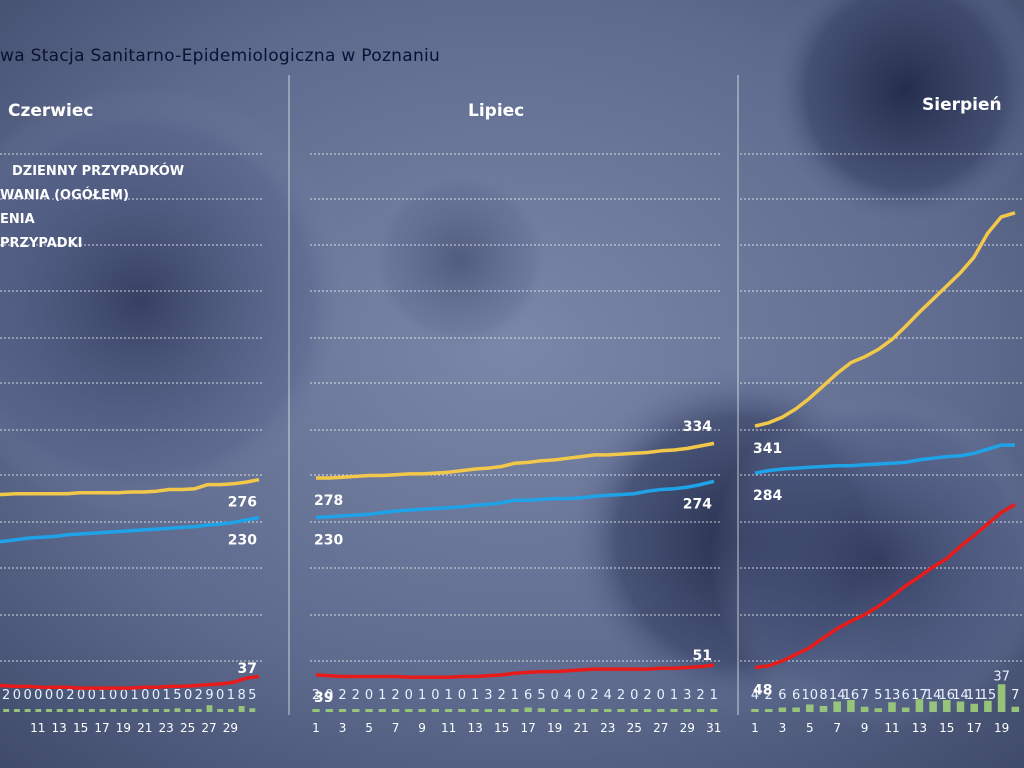 This screenshot has width=1024, height=768. Describe the element at coordinates (697, 427) in the screenshot. I see `series-end-label: 334` at that location.